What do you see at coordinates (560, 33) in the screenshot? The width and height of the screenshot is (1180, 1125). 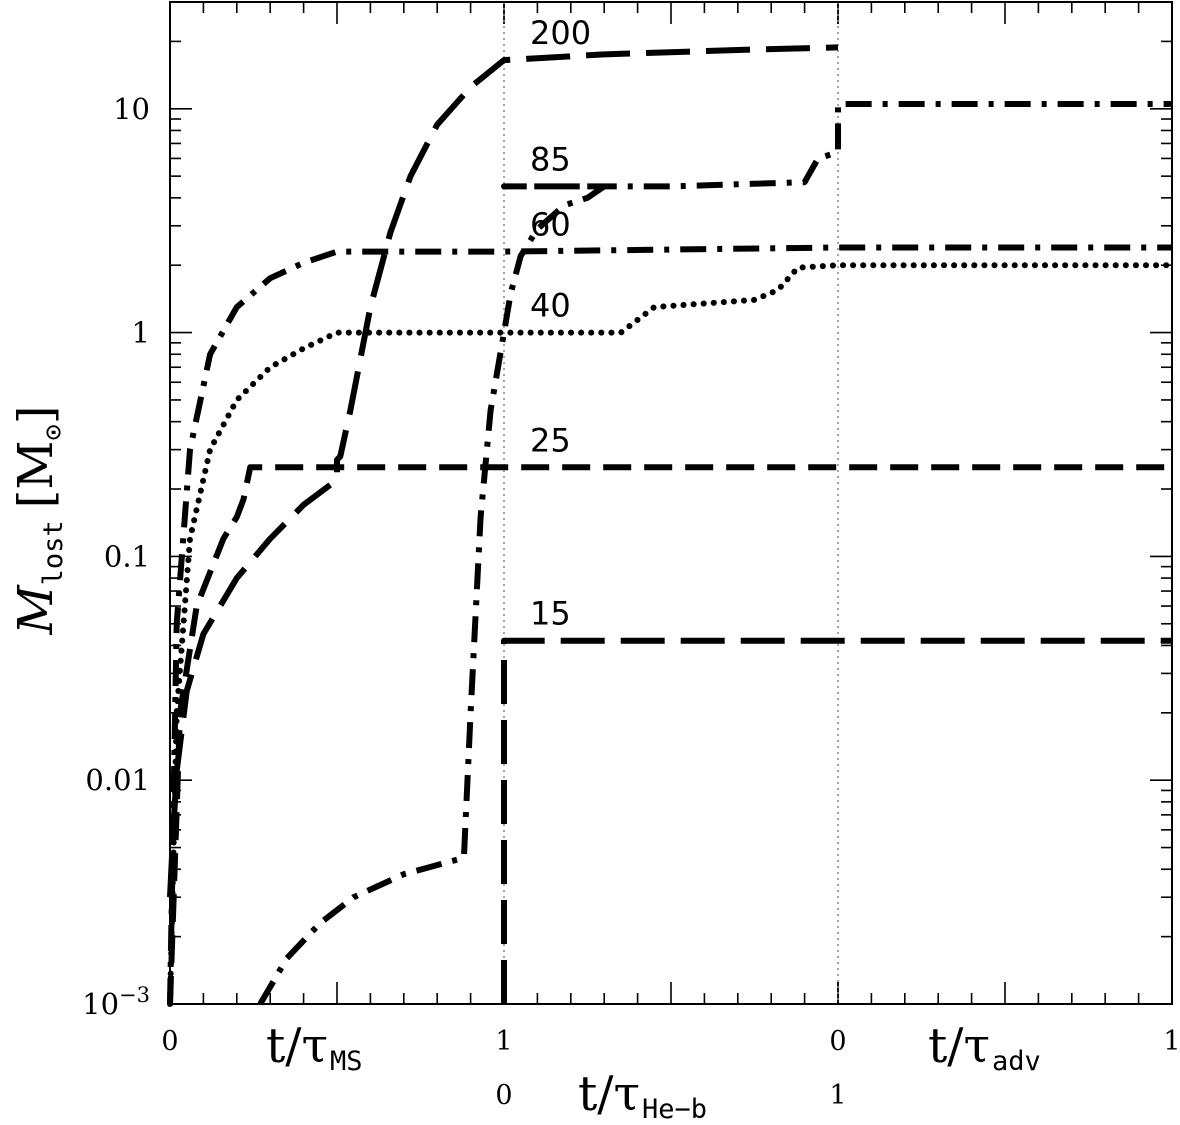 I see `curve-label-200: 200` at bounding box center [560, 33].